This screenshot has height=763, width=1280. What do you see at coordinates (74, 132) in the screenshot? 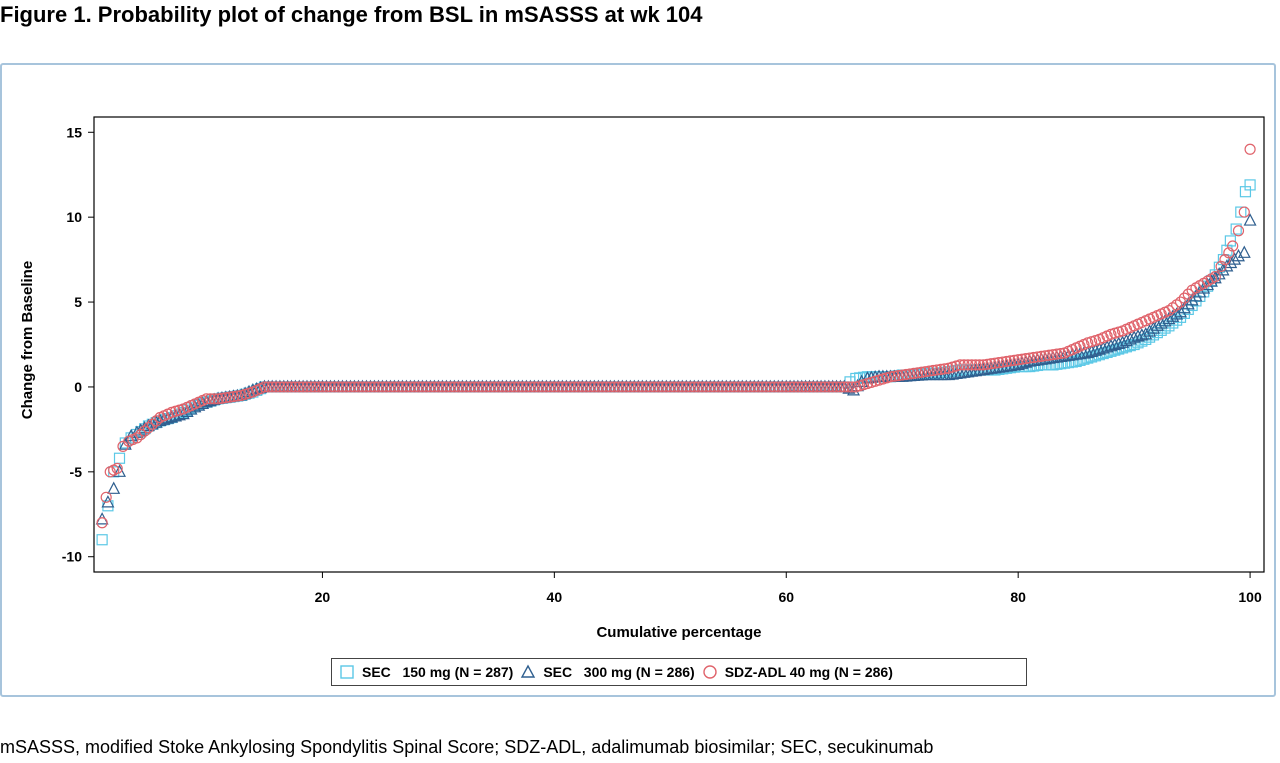
I see `y-tick-label: 15` at bounding box center [74, 132].